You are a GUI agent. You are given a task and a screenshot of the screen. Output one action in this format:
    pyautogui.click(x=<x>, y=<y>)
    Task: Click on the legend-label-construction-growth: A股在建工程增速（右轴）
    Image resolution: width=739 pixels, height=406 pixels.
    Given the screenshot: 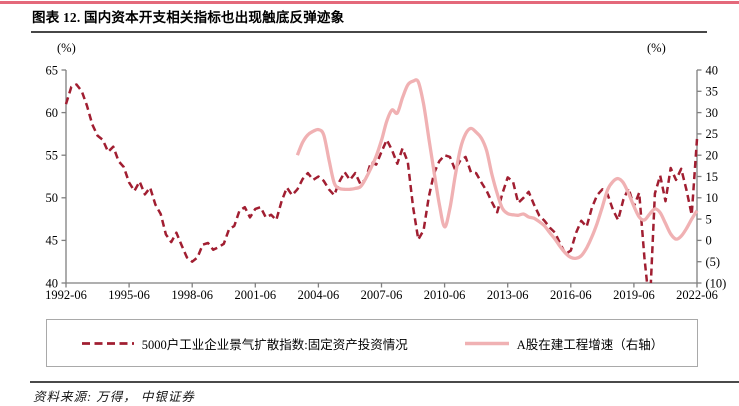 What is the action you would take?
    pyautogui.click(x=590, y=344)
    